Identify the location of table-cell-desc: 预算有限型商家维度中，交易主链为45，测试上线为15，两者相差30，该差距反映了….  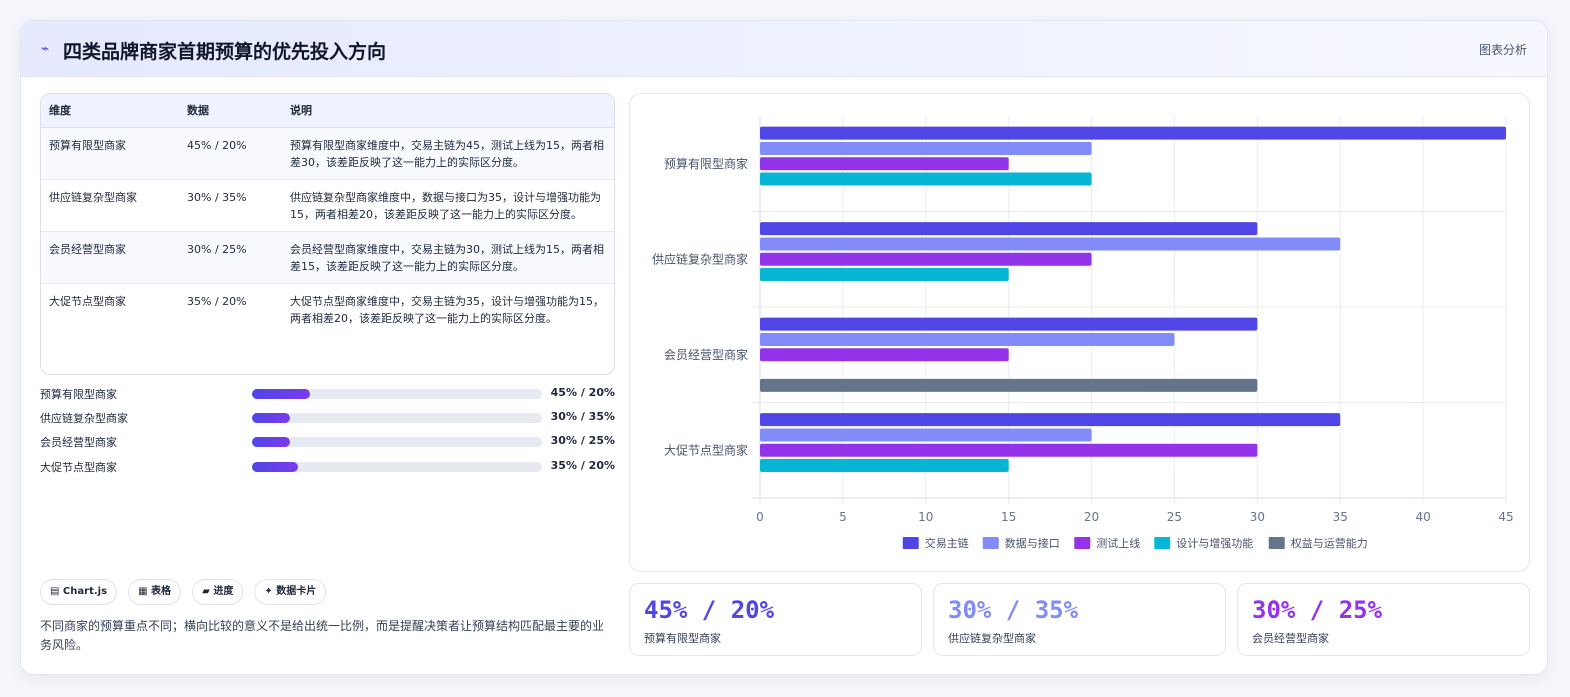
(448, 153).